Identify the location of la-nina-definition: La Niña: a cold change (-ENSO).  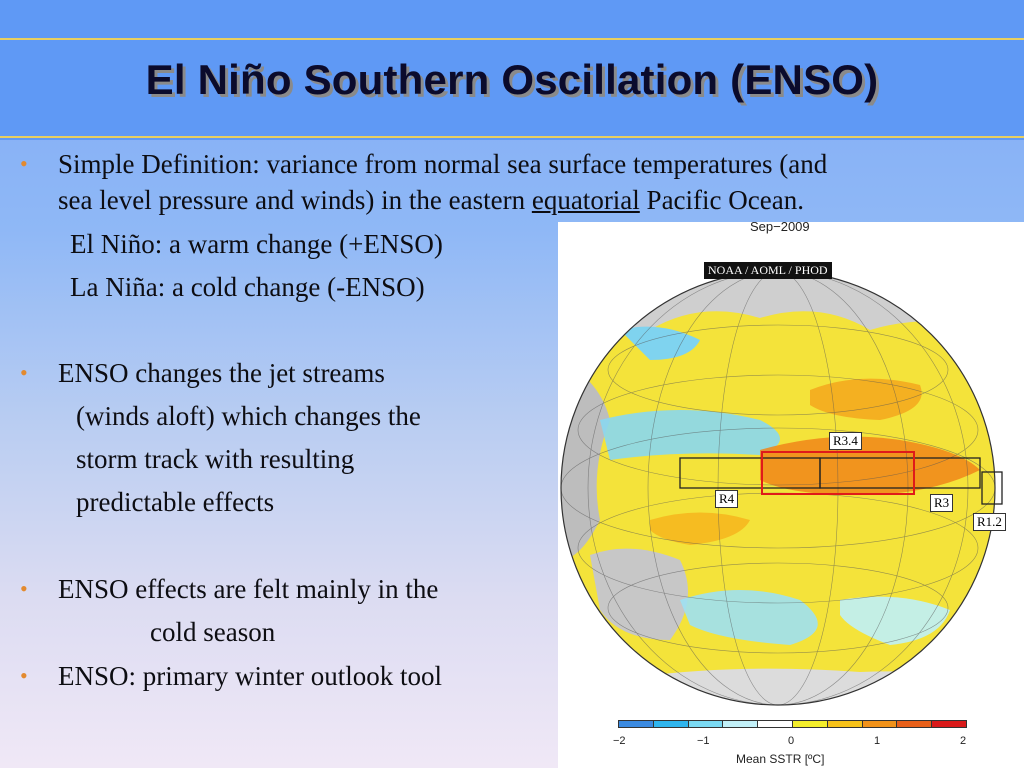
(247, 287).